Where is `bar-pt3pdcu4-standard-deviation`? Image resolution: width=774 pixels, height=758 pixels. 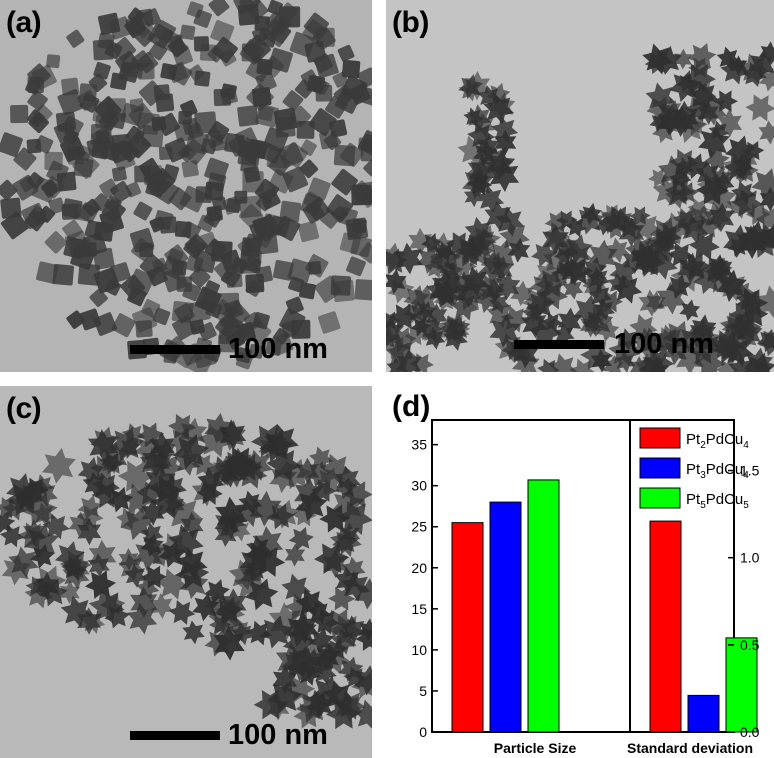 bar-pt3pdcu4-standard-deviation is located at coordinates (703, 713).